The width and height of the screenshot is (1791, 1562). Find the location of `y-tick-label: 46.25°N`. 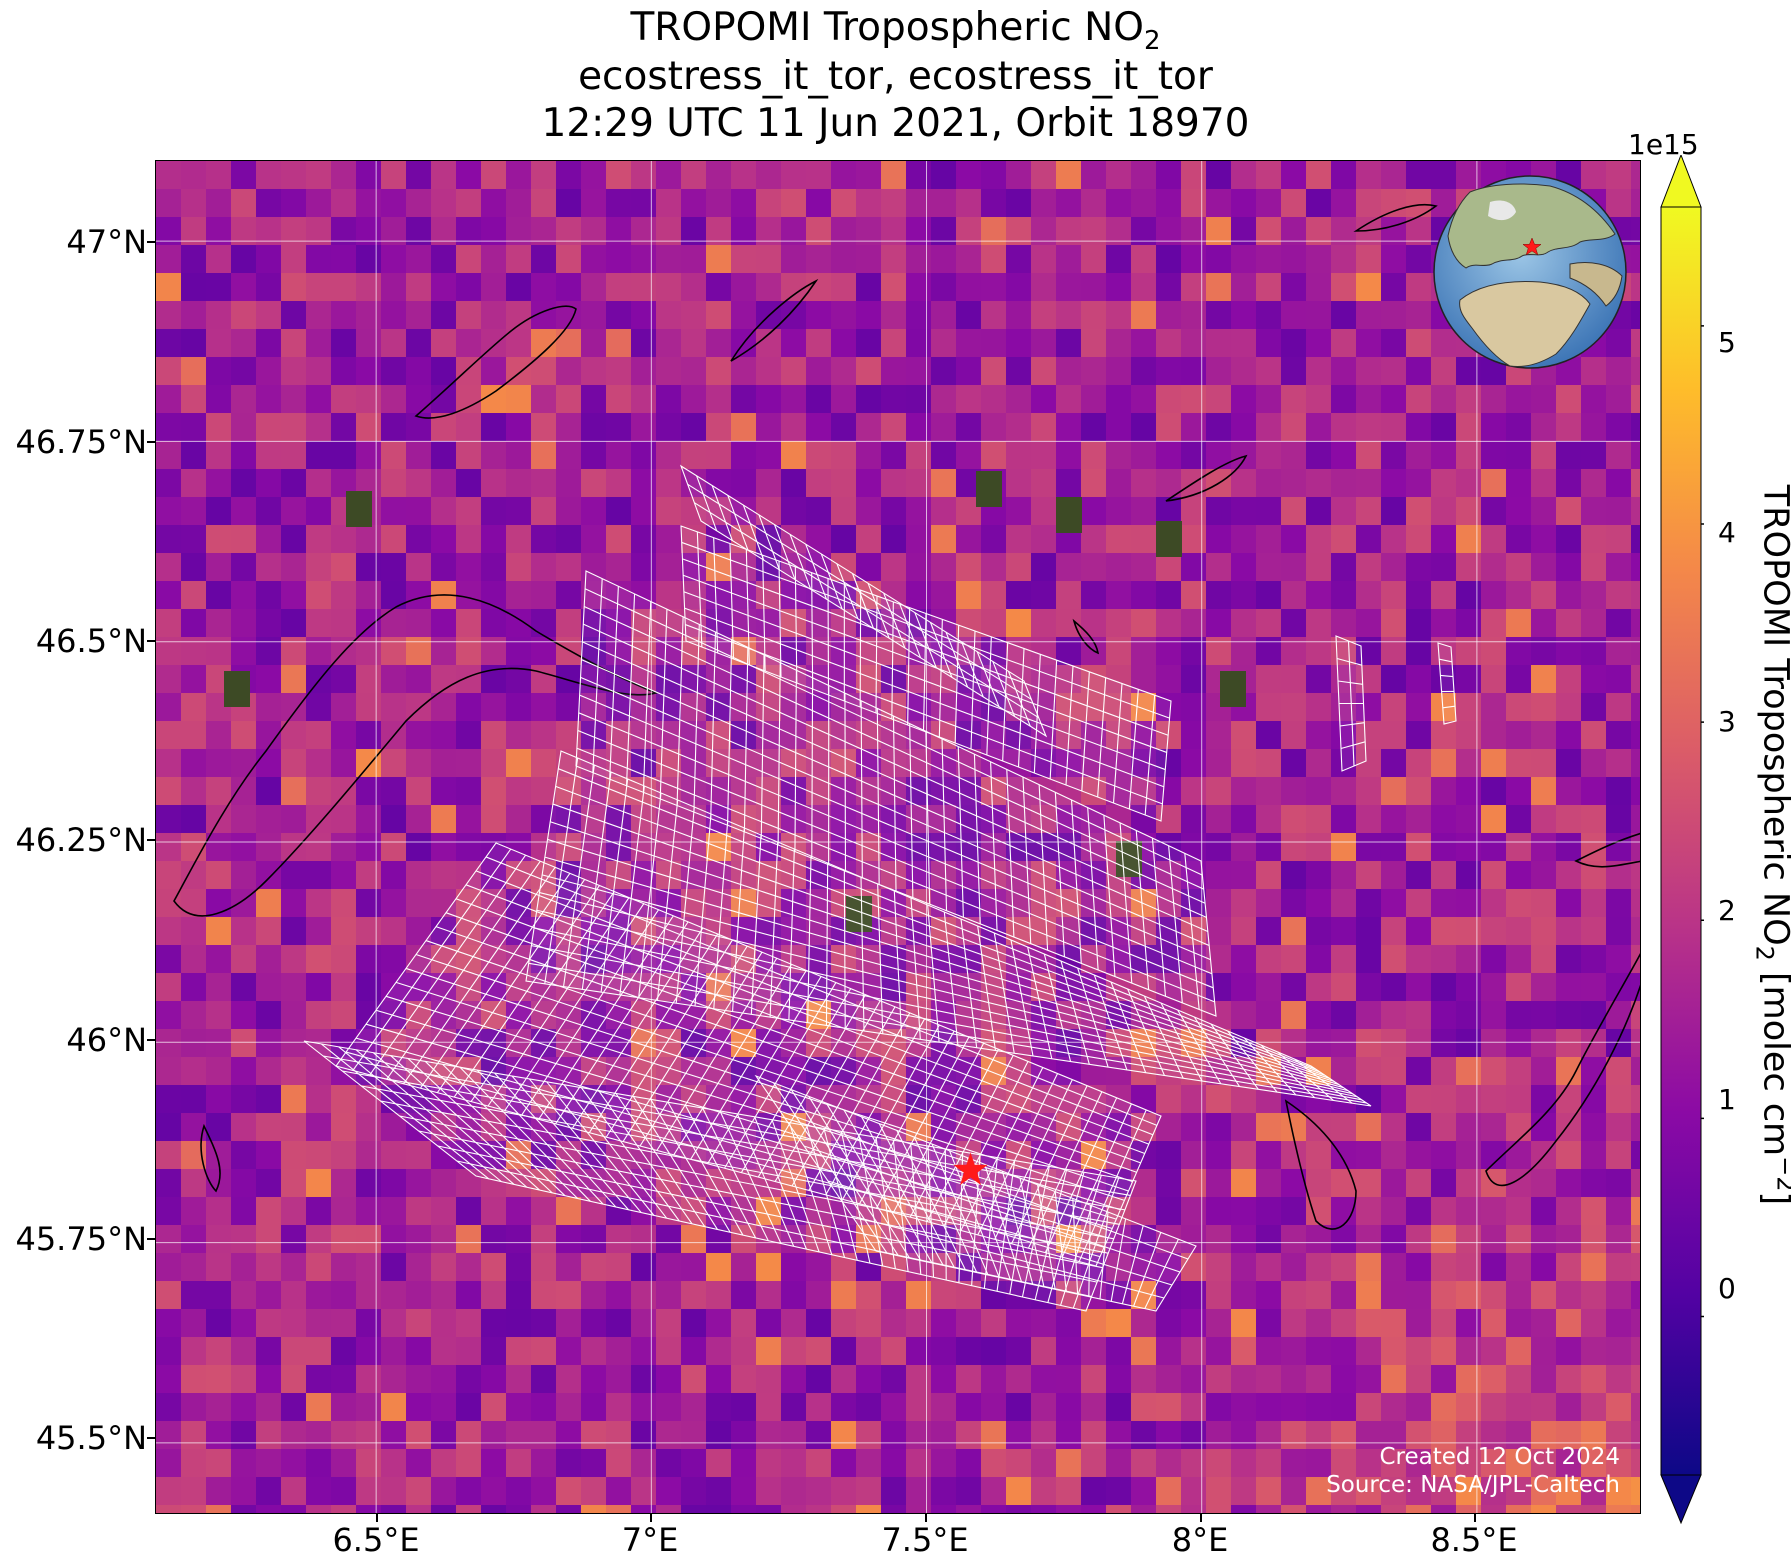

y-tick-label: 46.25°N is located at coordinates (81, 840).